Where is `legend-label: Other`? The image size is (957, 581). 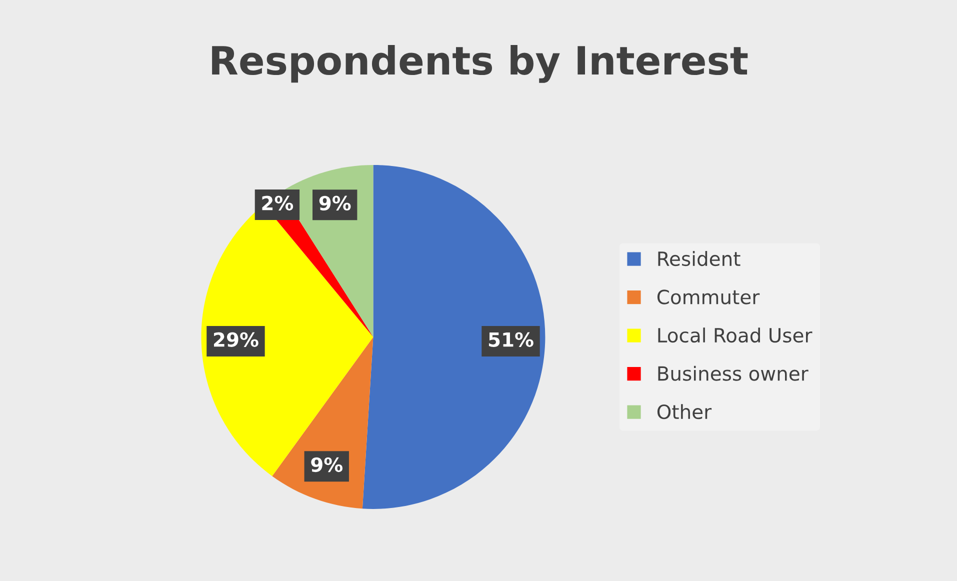 legend-label: Other is located at coordinates (684, 412).